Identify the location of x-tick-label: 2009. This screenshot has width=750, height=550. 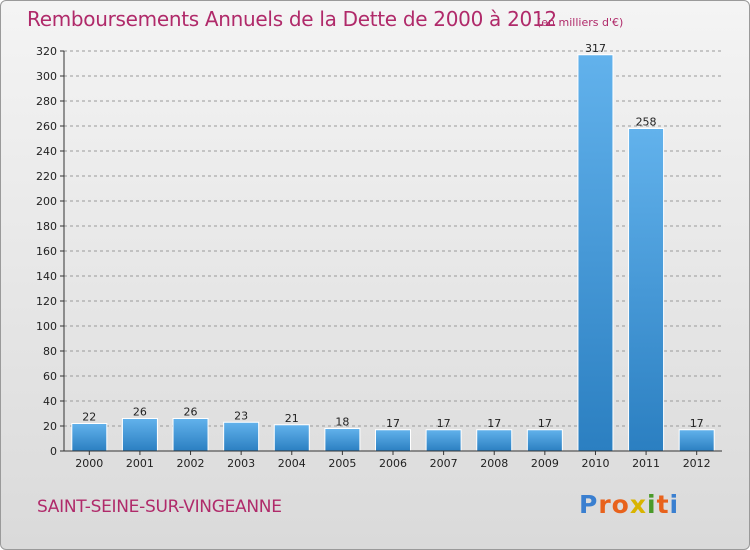
(545, 463).